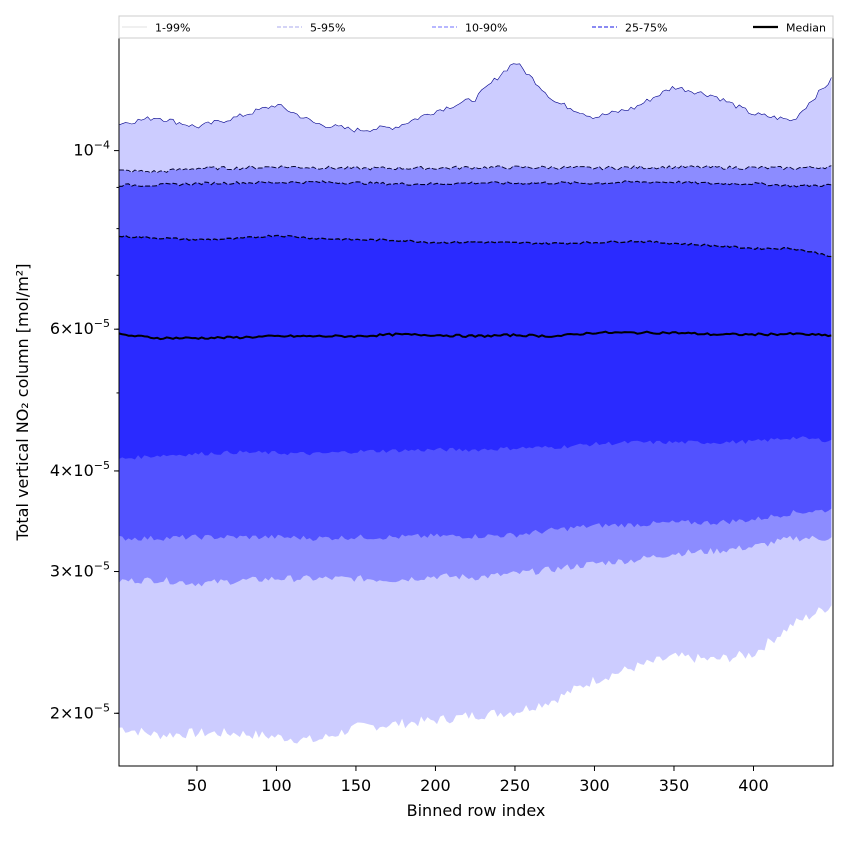 Image resolution: width=850 pixels, height=854 pixels. What do you see at coordinates (327, 28) in the screenshot?
I see `legend-label: 5-95%` at bounding box center [327, 28].